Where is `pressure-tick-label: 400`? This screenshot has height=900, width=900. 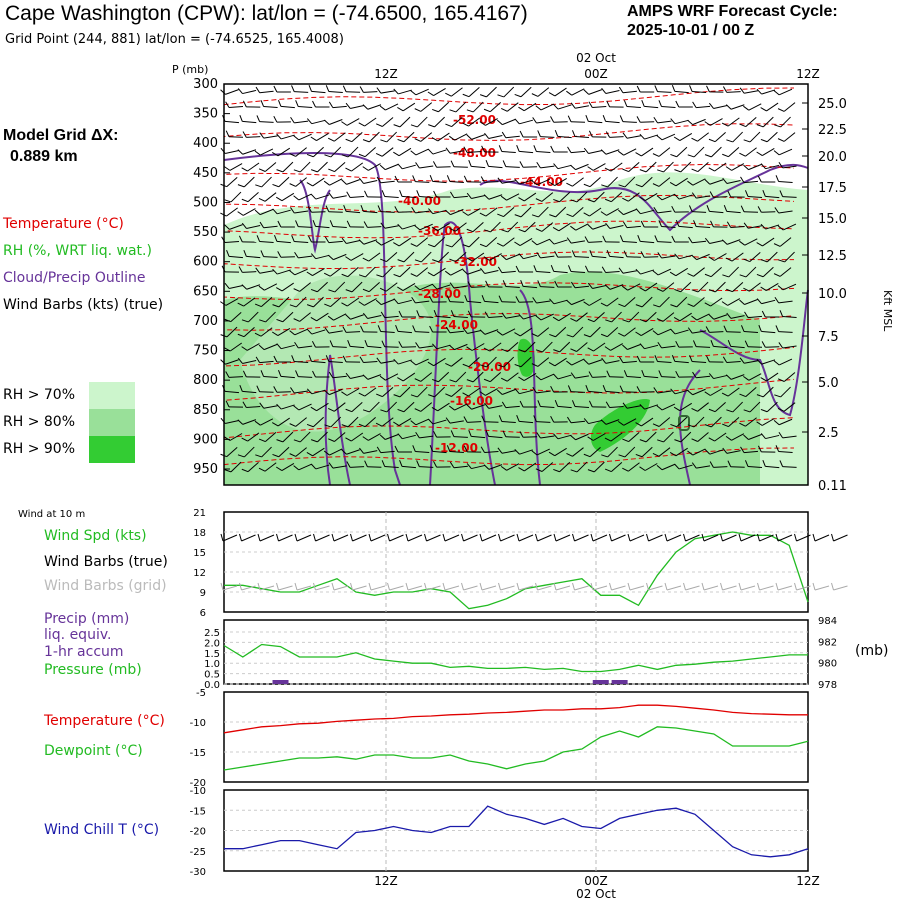
pressure-tick-label: 400 is located at coordinates (205, 143).